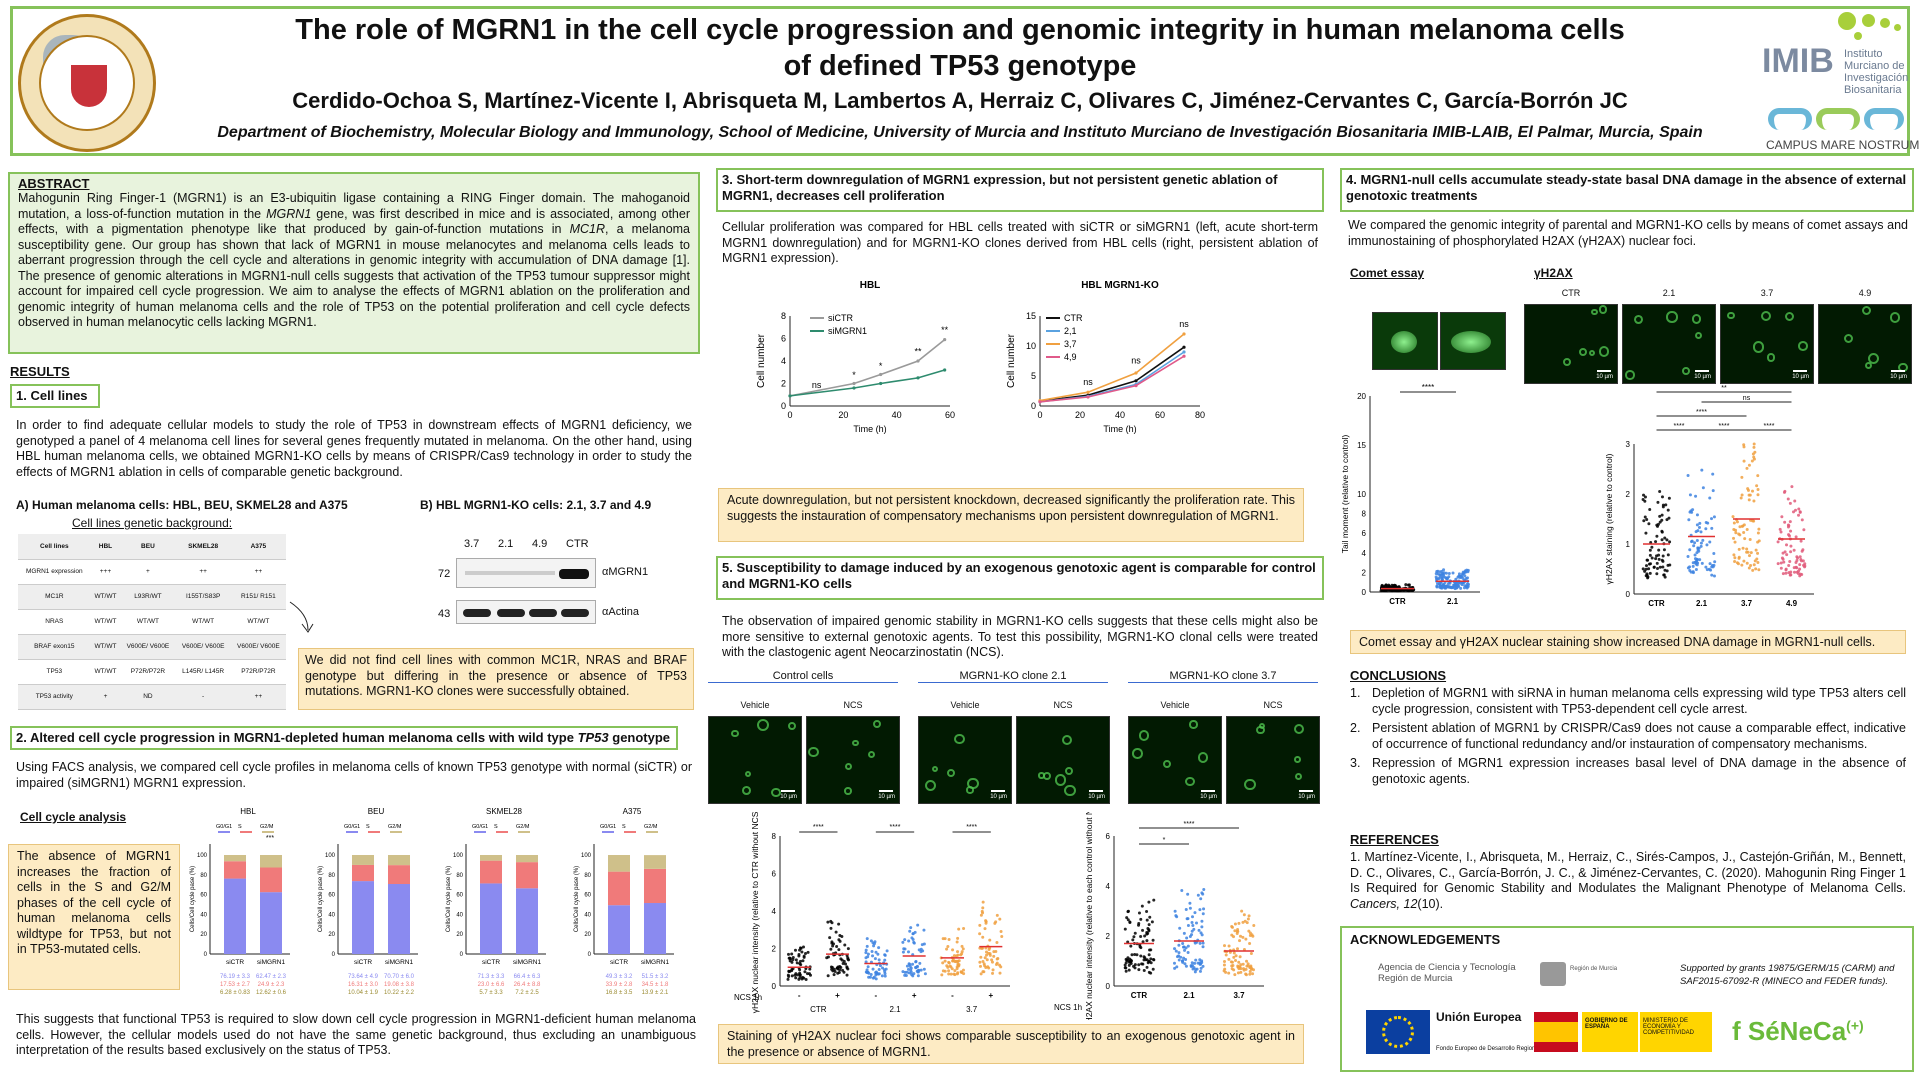 The image size is (1920, 1080). I want to click on x-tick-label: 60, so click(1160, 415).